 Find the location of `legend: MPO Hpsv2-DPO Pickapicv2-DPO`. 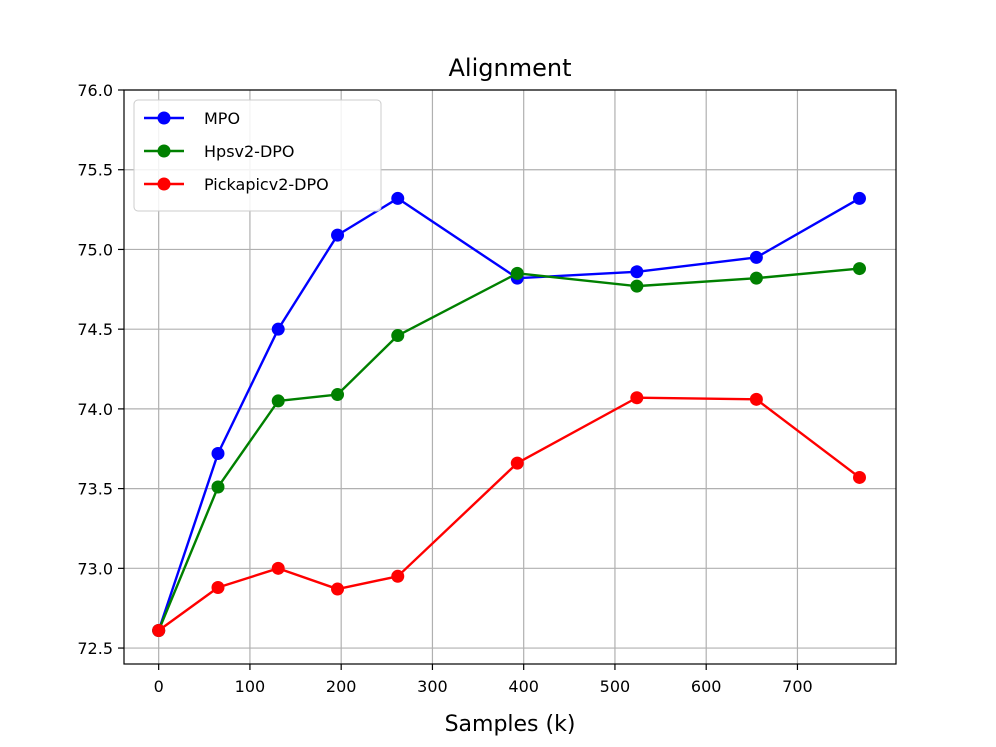

legend: MPO Hpsv2-DPO Pickapicv2-DPO is located at coordinates (257, 155).